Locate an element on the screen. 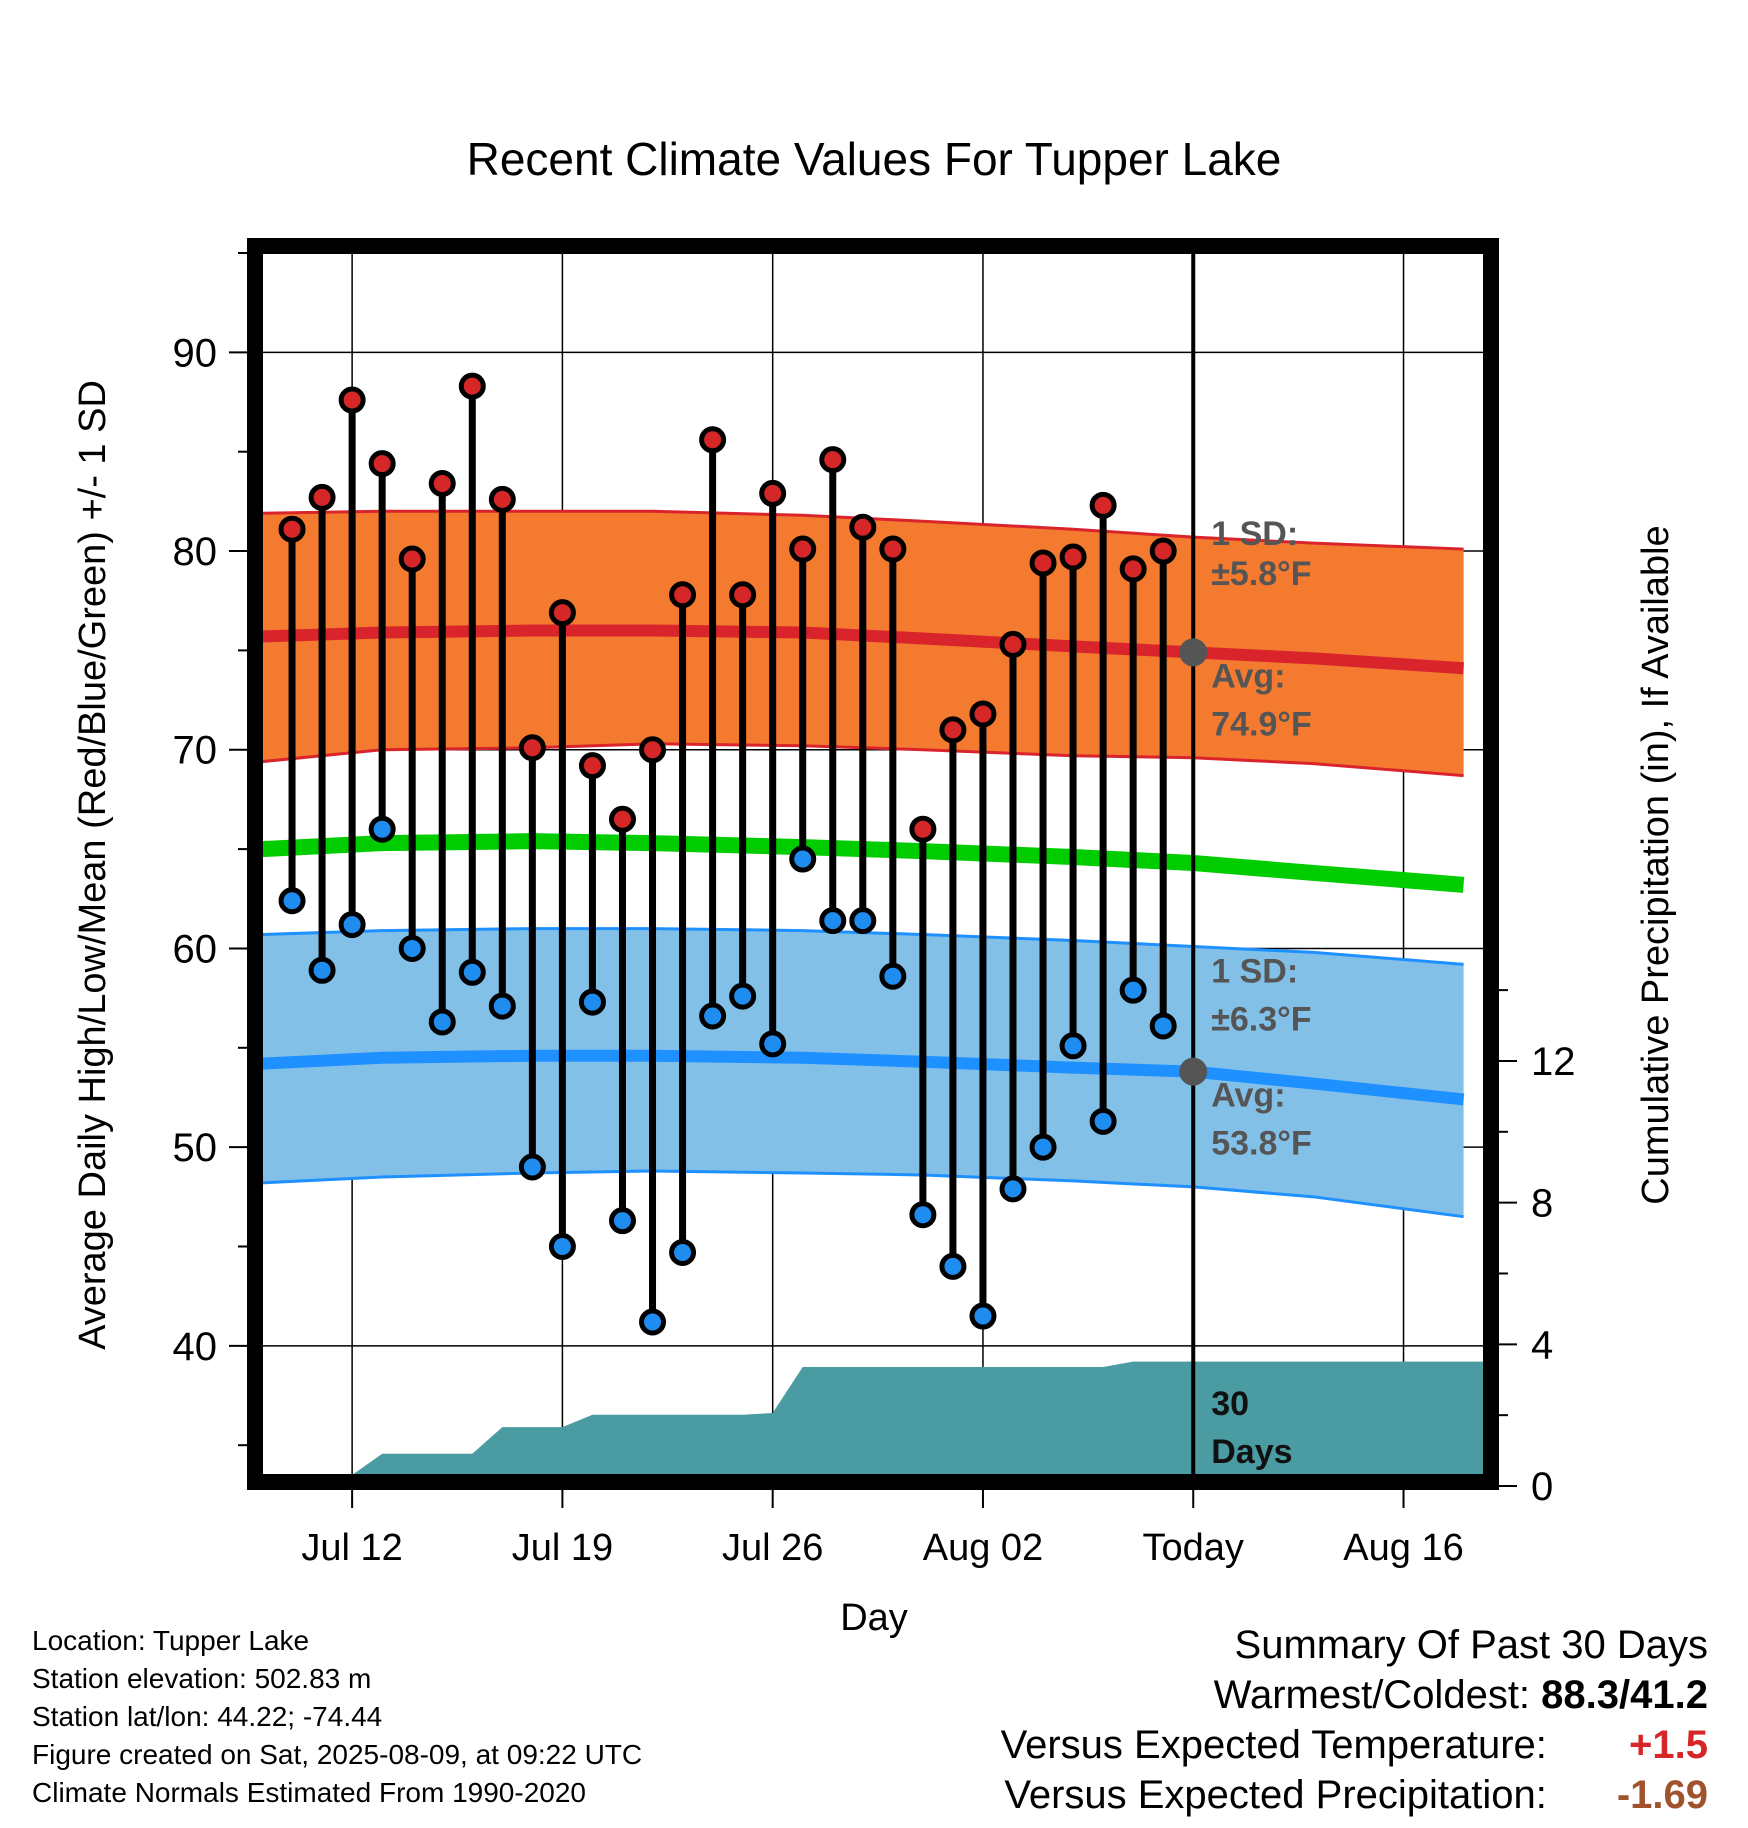 The width and height of the screenshot is (1748, 1828). y2-tick-label: 0 is located at coordinates (1542, 1487).